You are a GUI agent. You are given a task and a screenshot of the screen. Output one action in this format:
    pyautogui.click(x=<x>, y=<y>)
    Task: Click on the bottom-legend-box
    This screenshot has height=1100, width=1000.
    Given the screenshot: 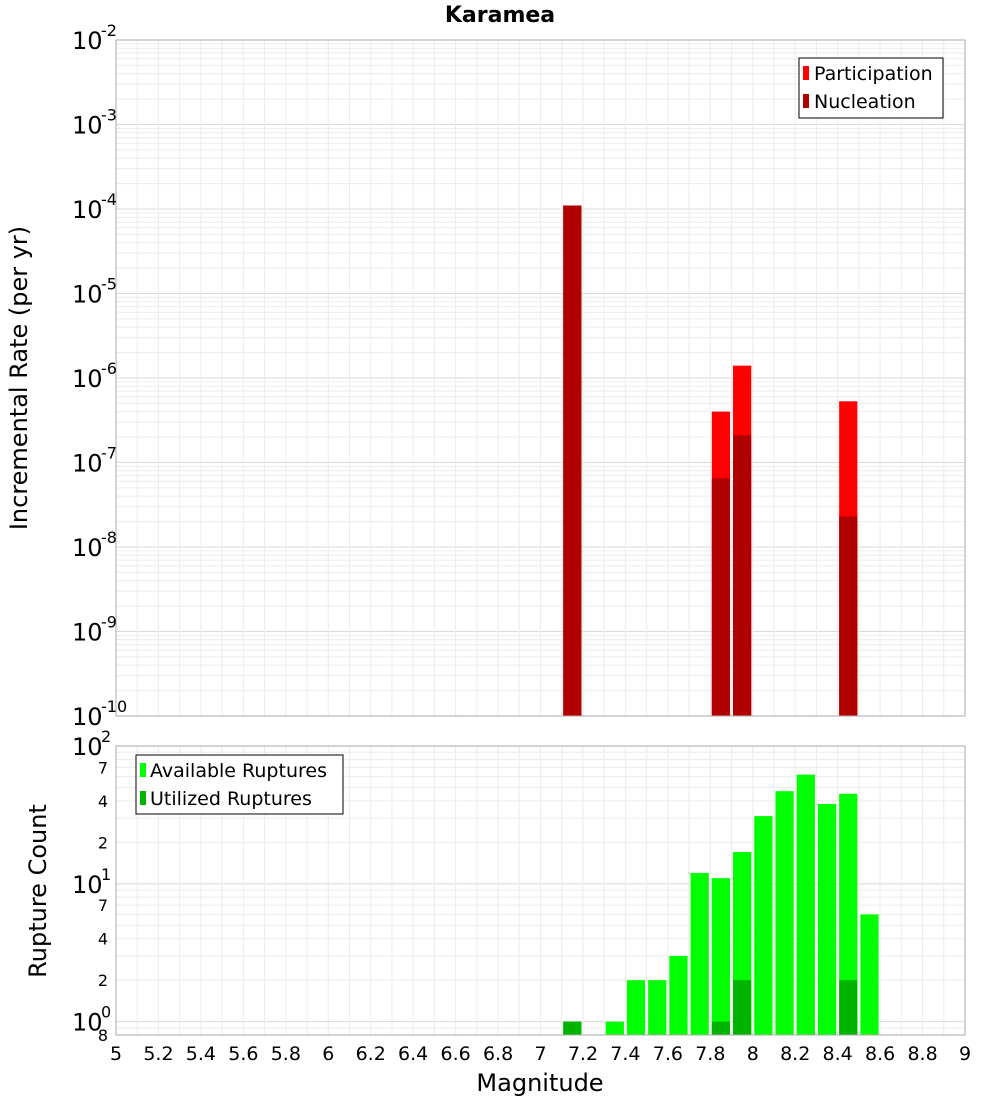 What is the action you would take?
    pyautogui.click(x=239, y=784)
    